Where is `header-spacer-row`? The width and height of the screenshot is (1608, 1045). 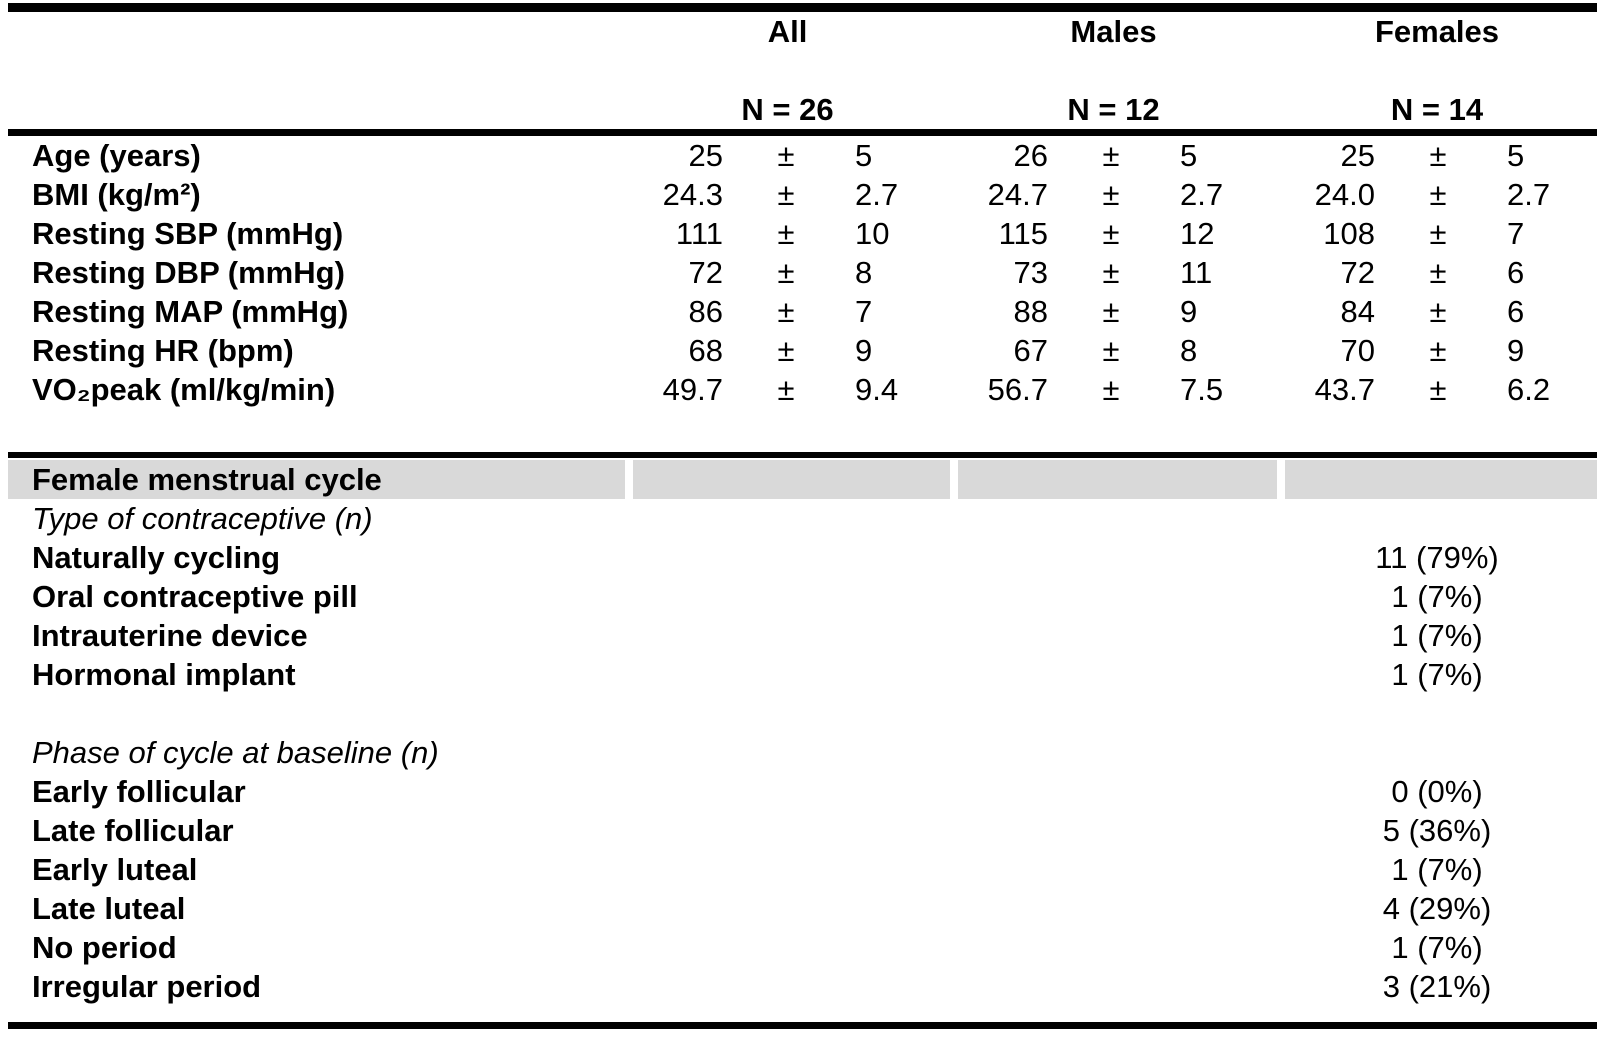
header-spacer-row is located at coordinates (802, 70).